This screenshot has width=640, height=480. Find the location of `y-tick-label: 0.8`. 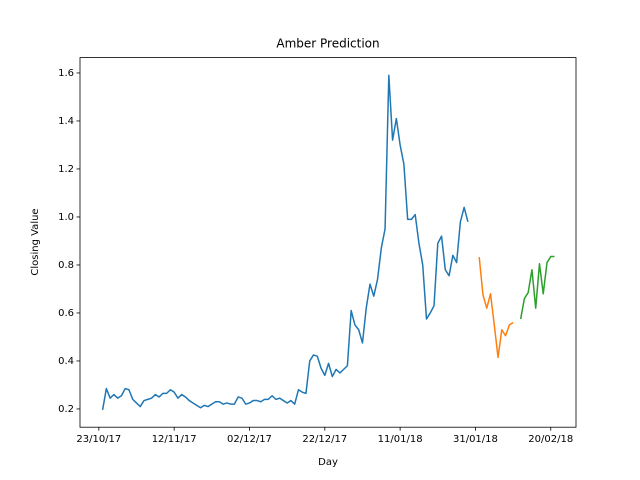

y-tick-label: 0.8 is located at coordinates (66, 265).